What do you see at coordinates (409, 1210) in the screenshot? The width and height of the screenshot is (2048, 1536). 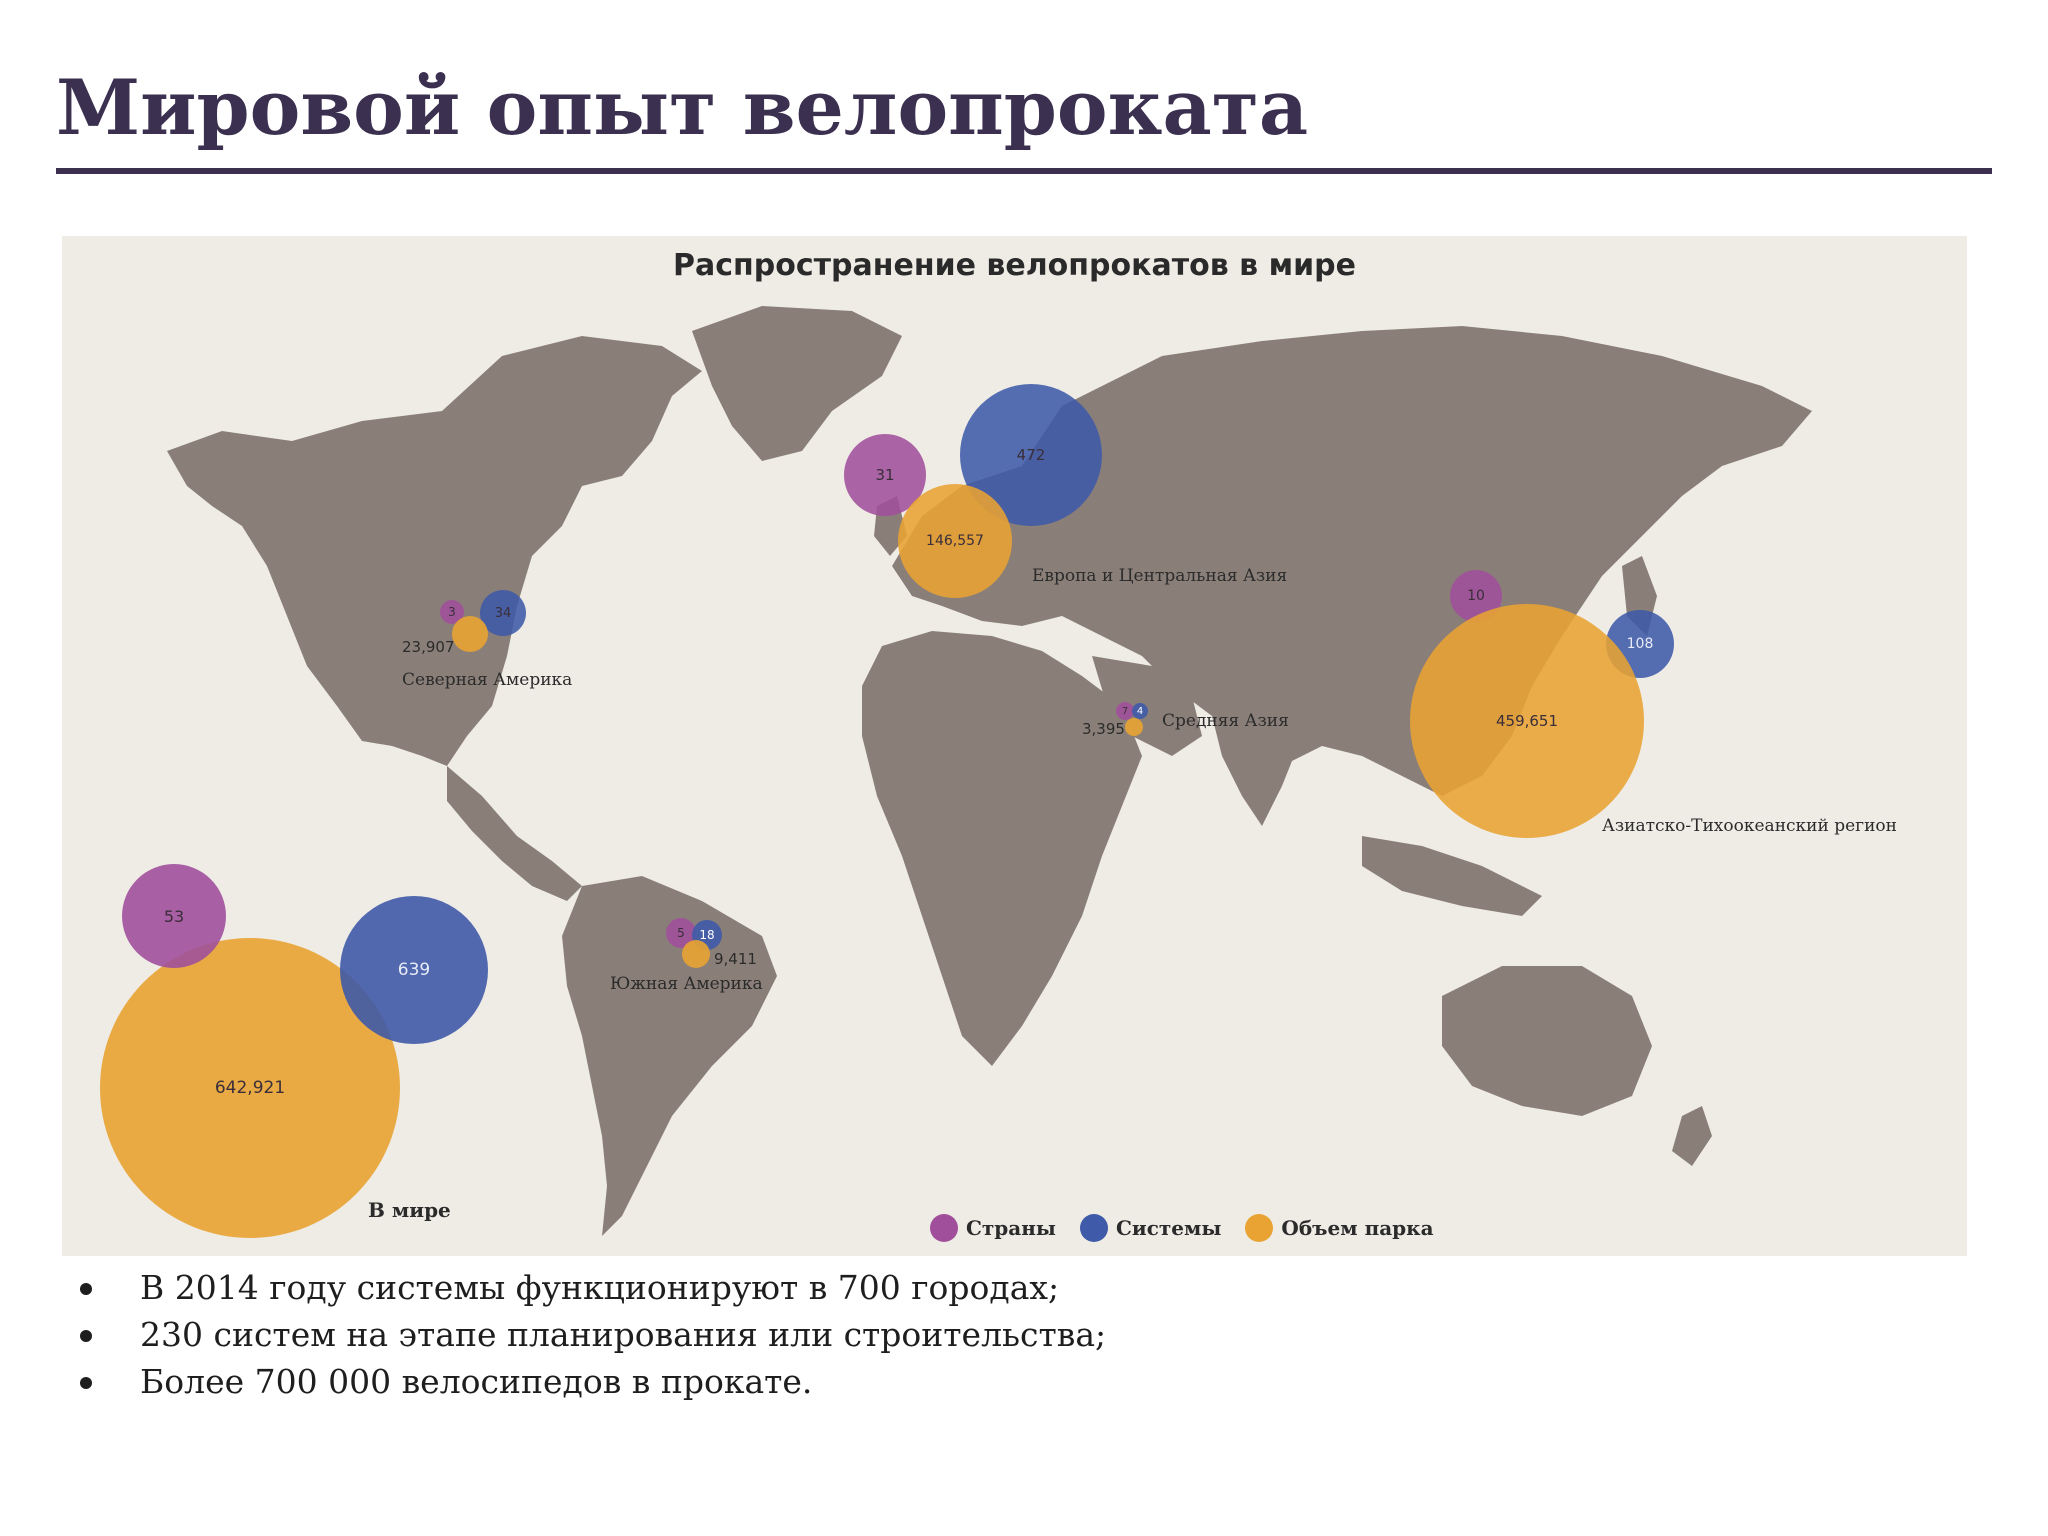 I see `world-region-label: В мире` at bounding box center [409, 1210].